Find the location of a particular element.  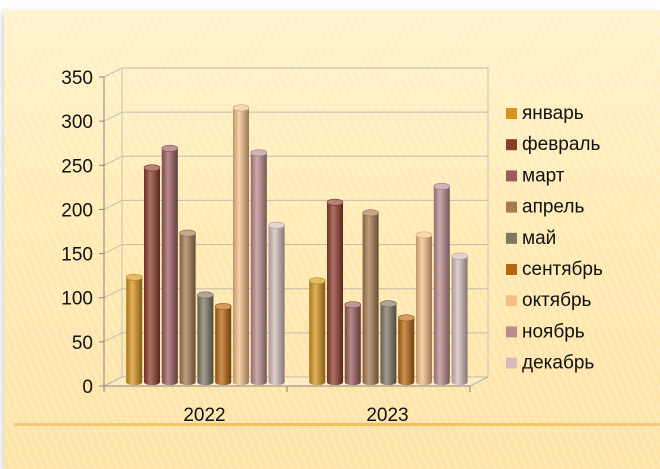

legend-item: апрель is located at coordinates (545, 207).